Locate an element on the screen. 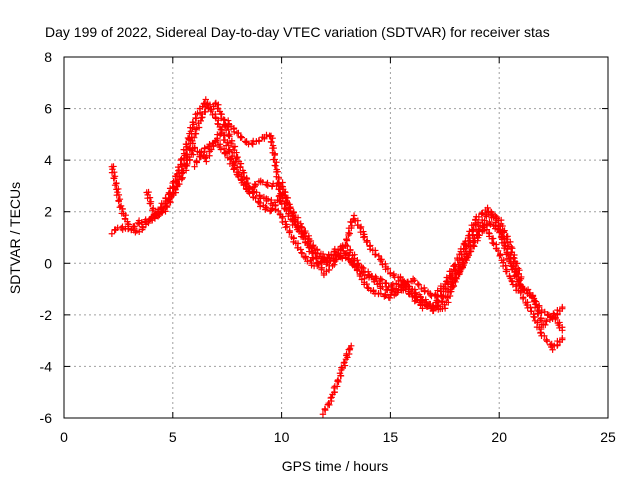  x-tick-label: 25 is located at coordinates (608, 437).